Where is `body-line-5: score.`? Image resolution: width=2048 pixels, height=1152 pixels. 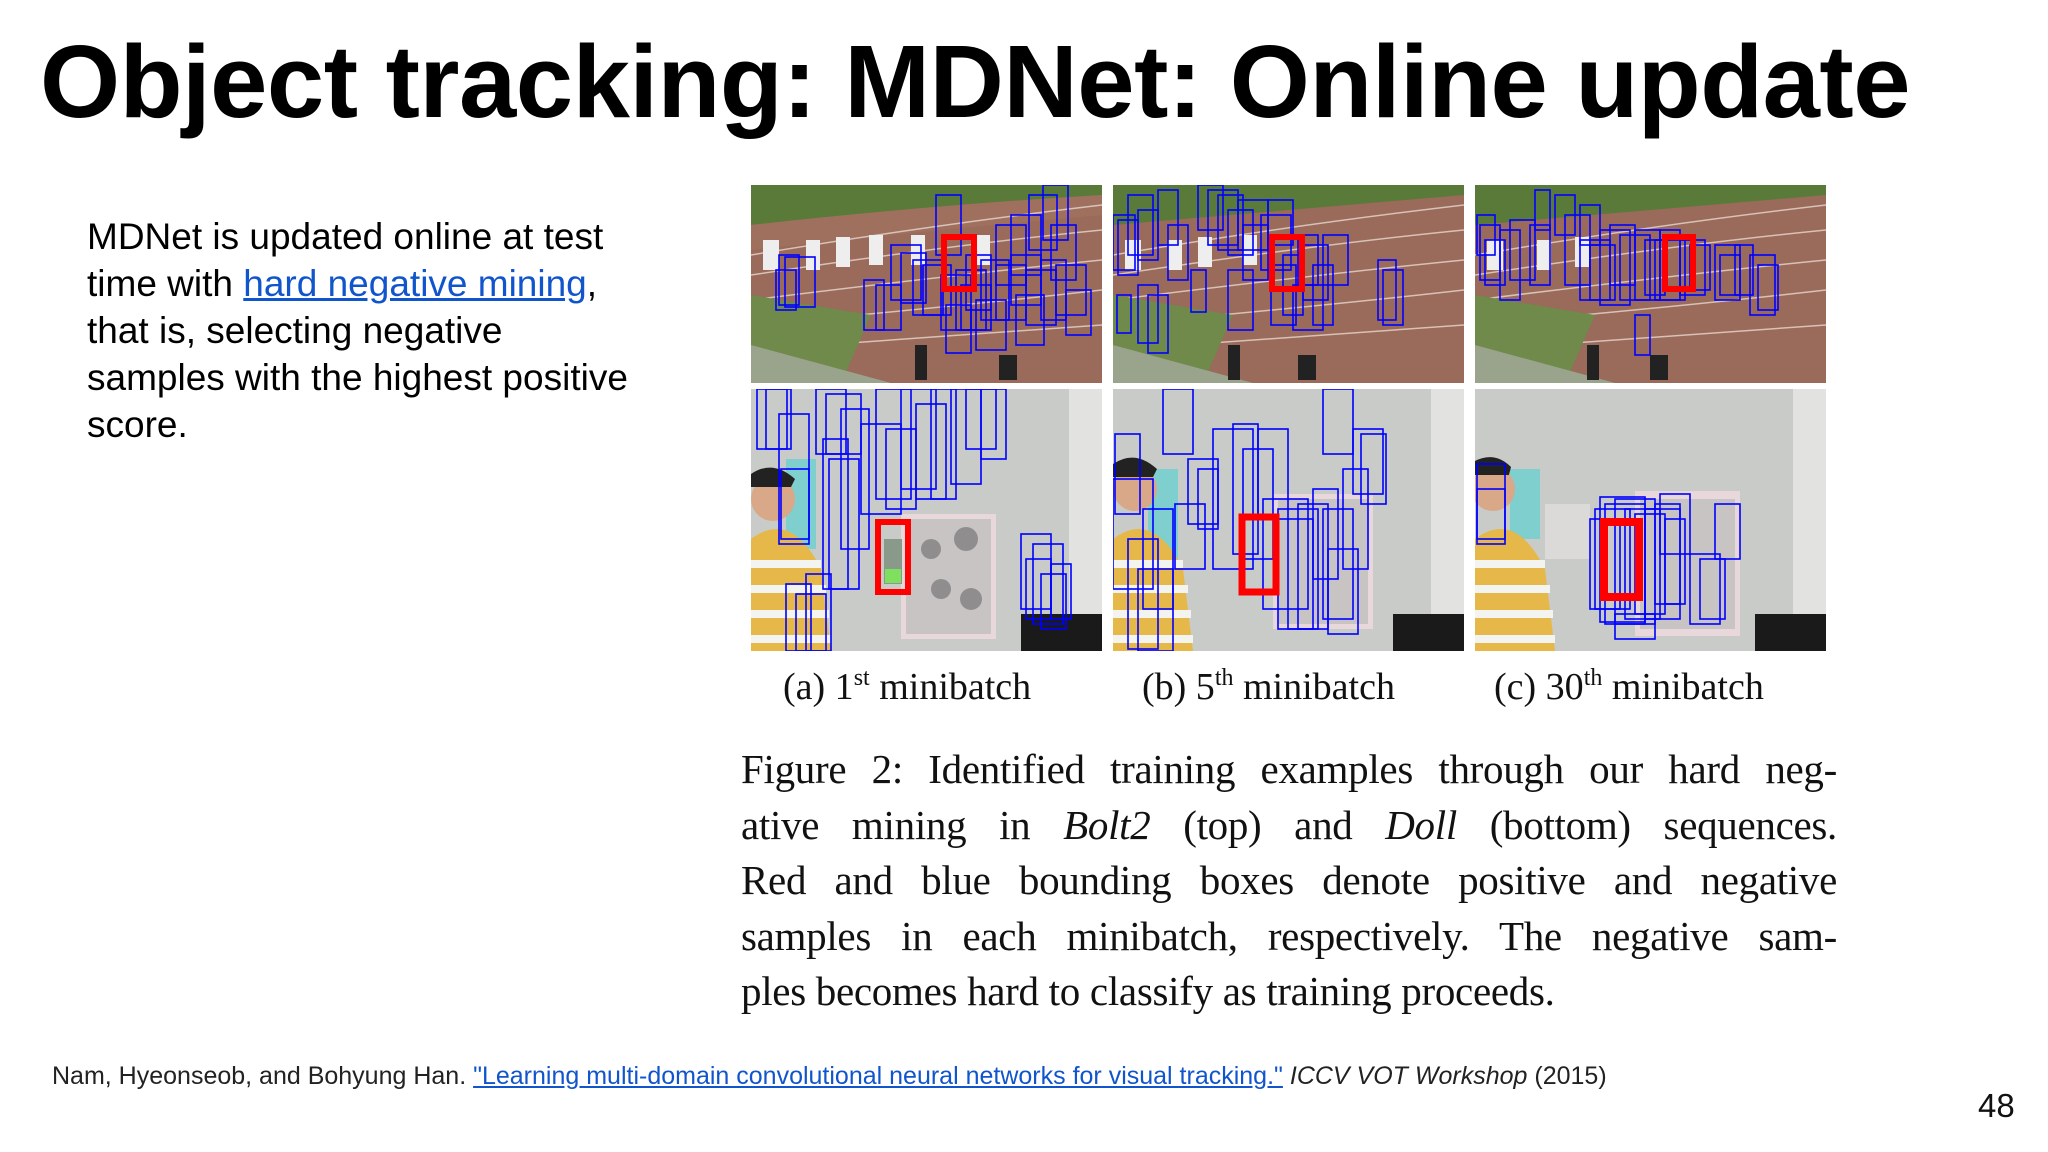 body-line-5: score. is located at coordinates (137, 424).